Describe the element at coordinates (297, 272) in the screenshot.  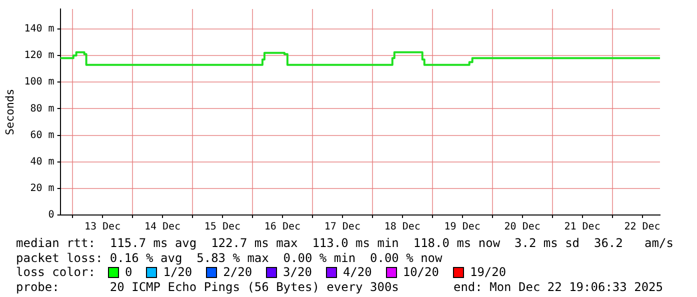
I see `text: 3/20` at that location.